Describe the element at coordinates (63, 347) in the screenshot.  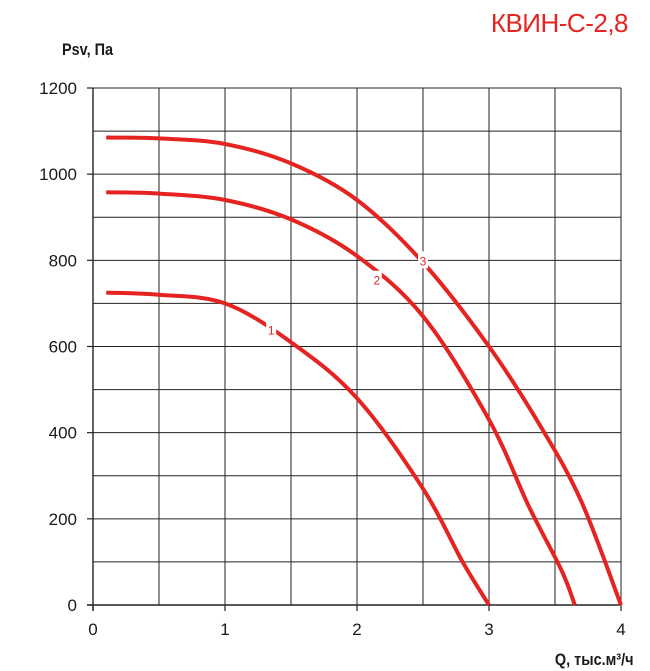
I see `y-tick-label: 600` at that location.